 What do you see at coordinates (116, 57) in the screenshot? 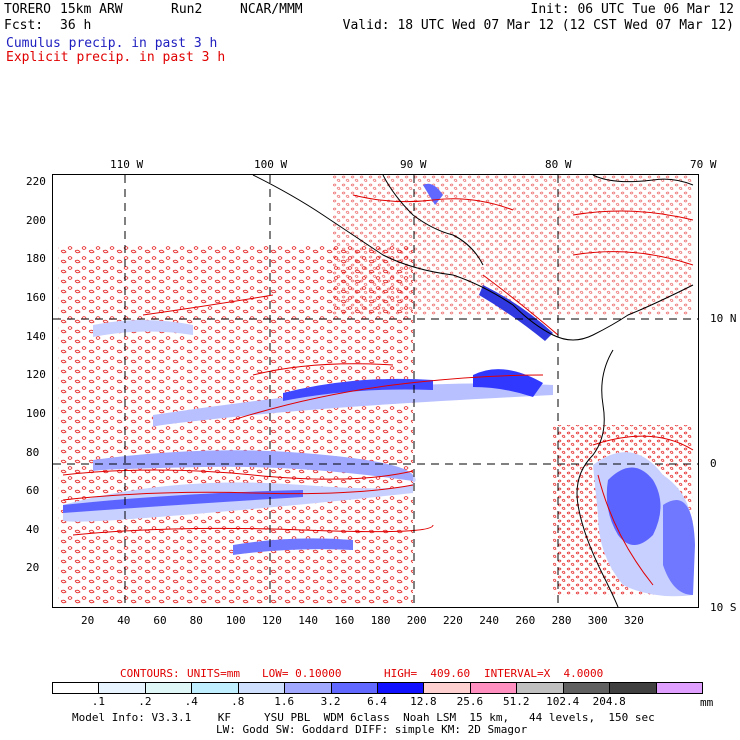
I see `explicit-legend: Explicit precip. in past 3 h` at bounding box center [116, 57].